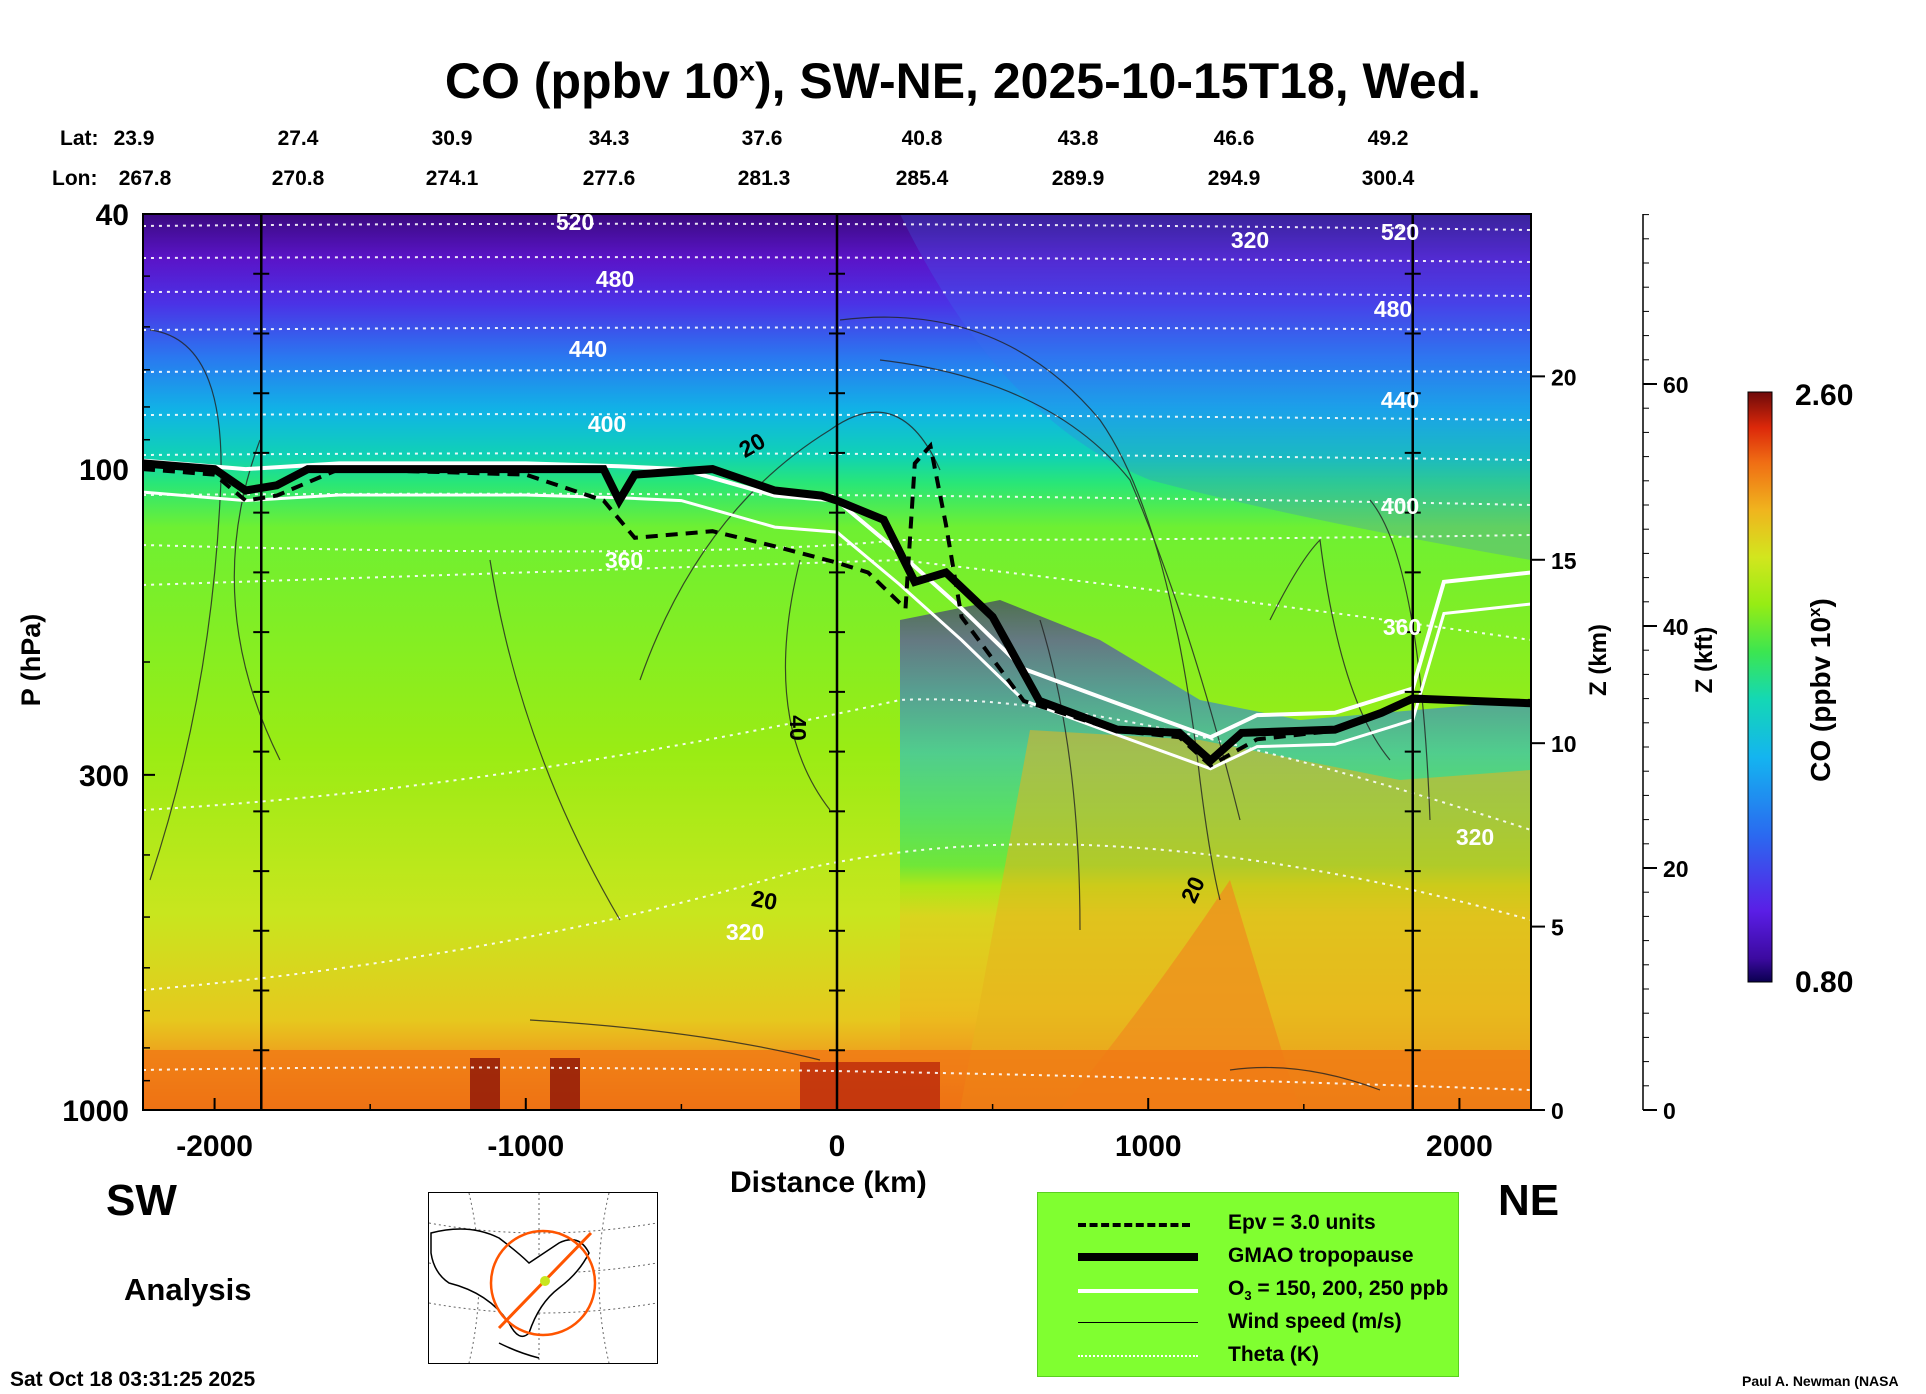  Describe the element at coordinates (1760, 687) in the screenshot. I see `colorbar` at that location.